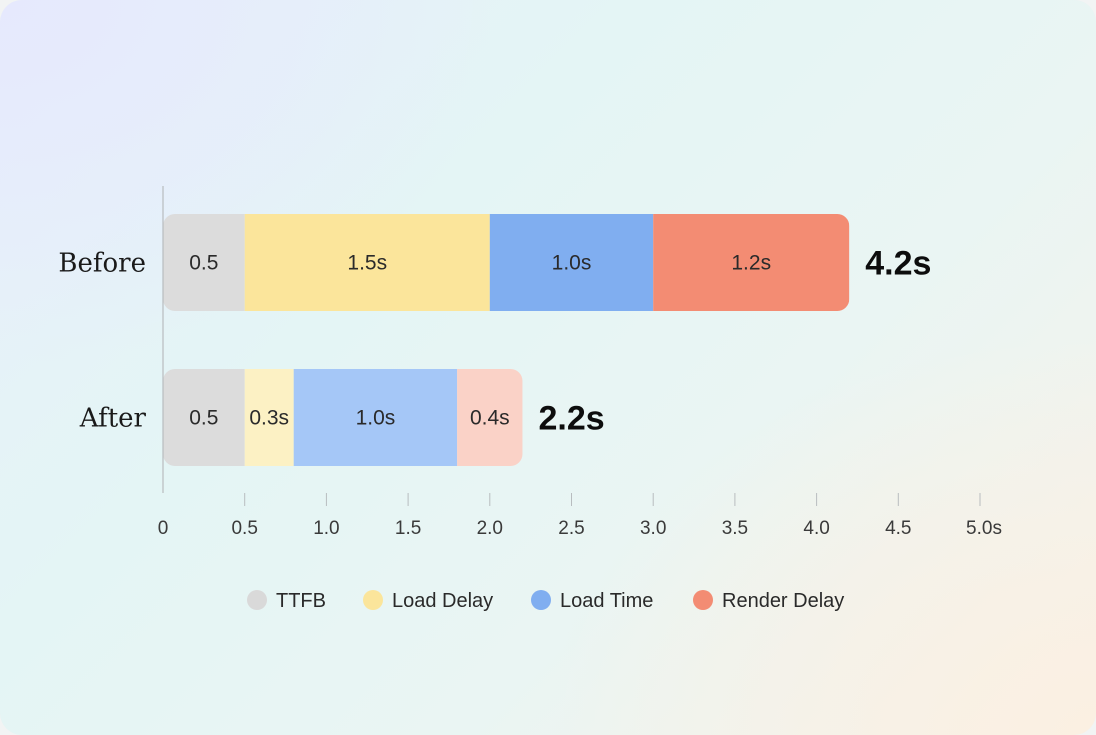 The width and height of the screenshot is (1096, 735). What do you see at coordinates (442, 601) in the screenshot?
I see `legend-label: Load Delay` at bounding box center [442, 601].